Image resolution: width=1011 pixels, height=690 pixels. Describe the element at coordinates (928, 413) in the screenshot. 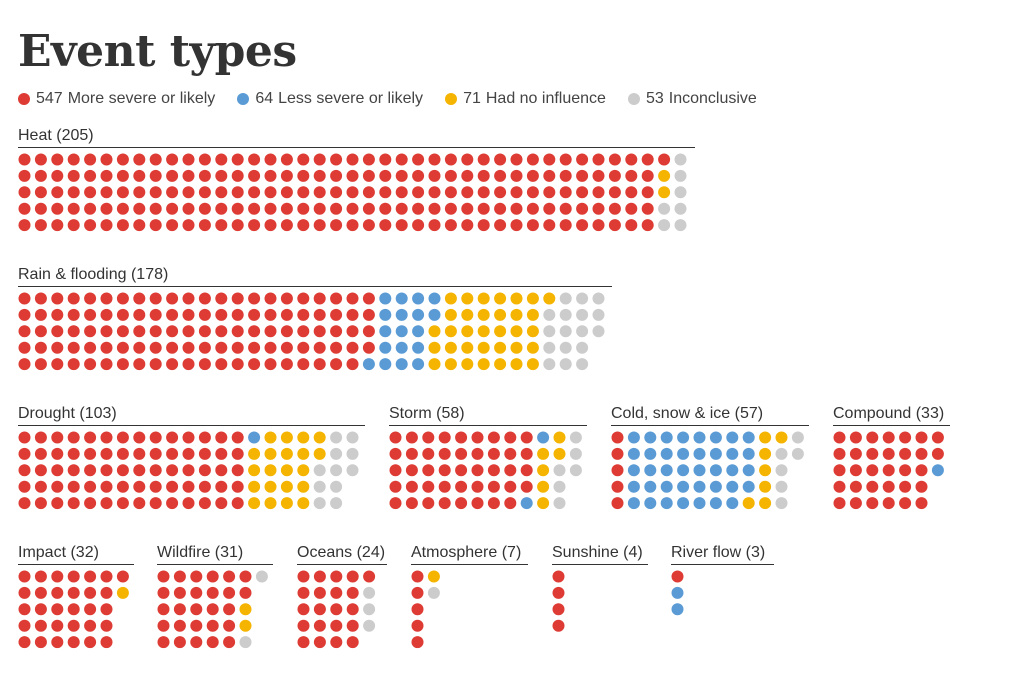

I see `group-count: (33)` at that location.